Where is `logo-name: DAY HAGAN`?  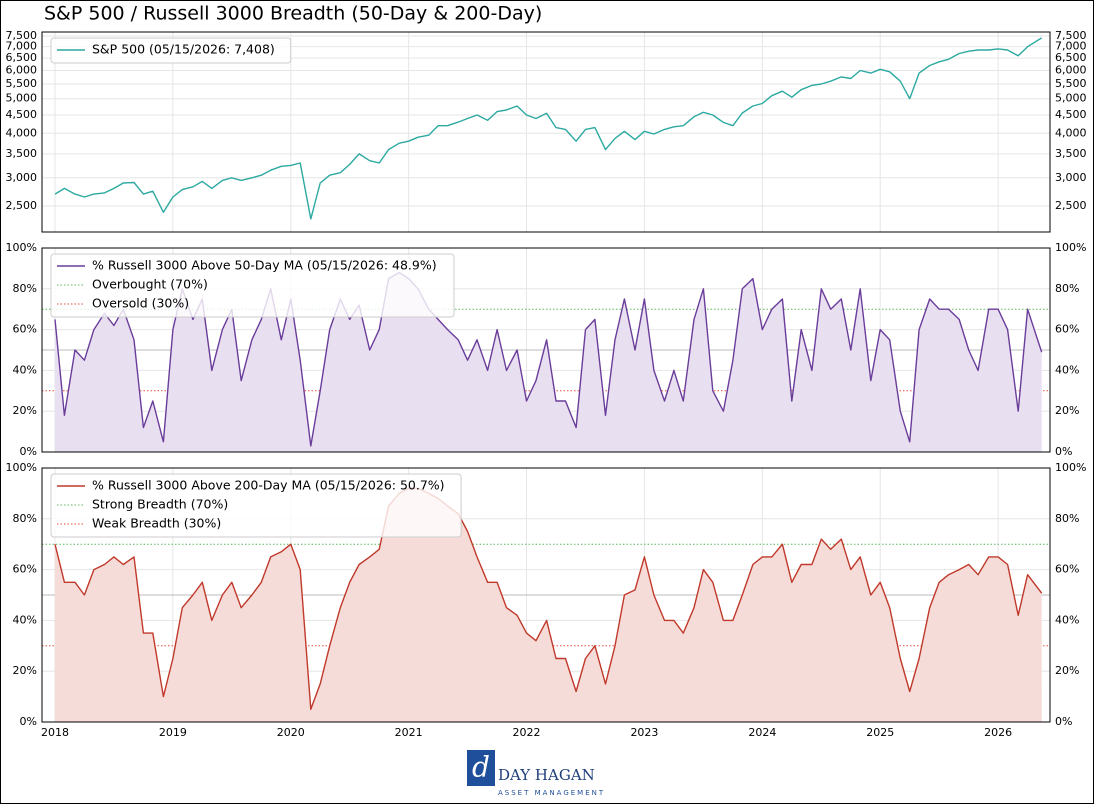 logo-name: DAY HAGAN is located at coordinates (546, 775).